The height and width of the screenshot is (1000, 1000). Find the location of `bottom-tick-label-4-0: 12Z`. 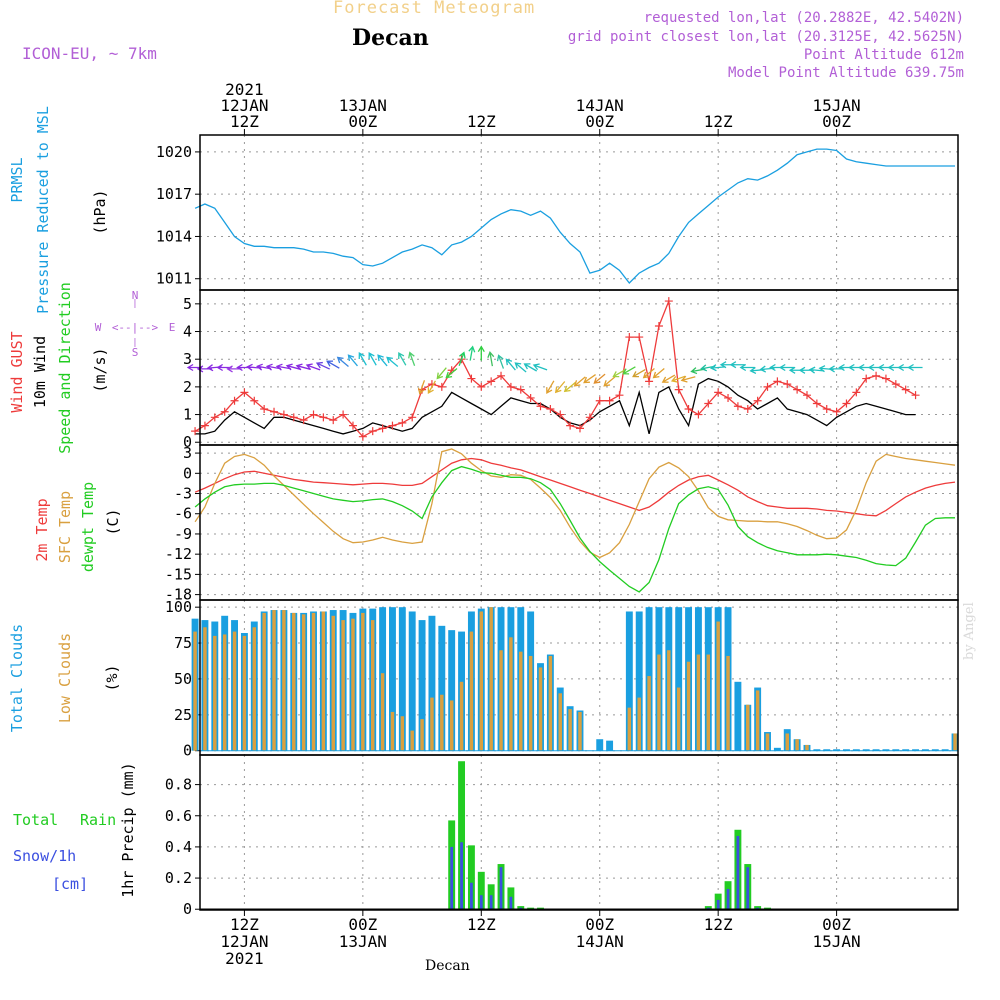

bottom-tick-label-4-0: 12Z is located at coordinates (718, 924).